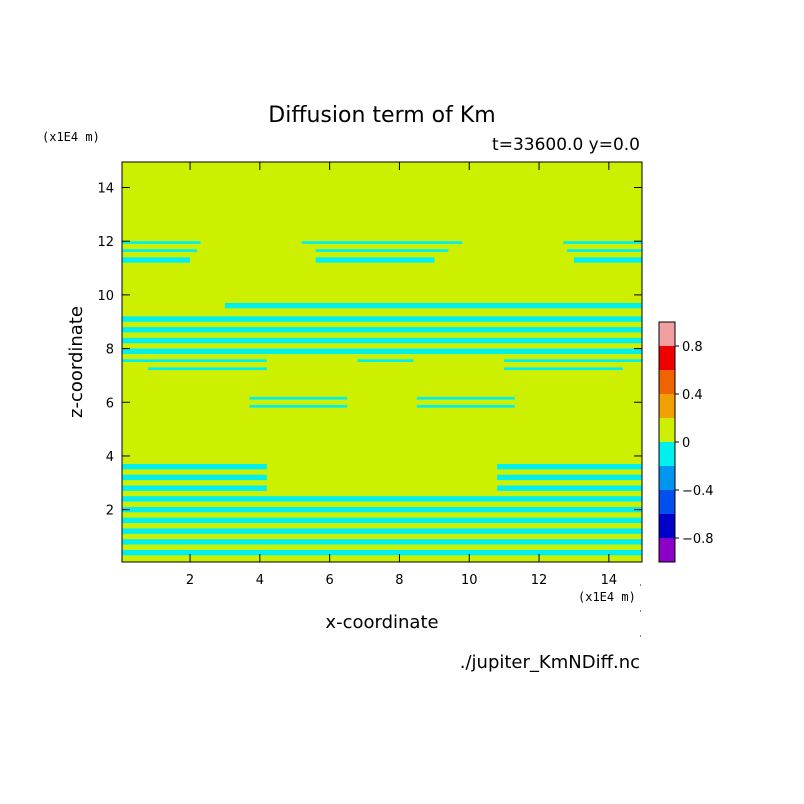  What do you see at coordinates (381, 115) in the screenshot?
I see `chart-title: Diffusion term of Km` at bounding box center [381, 115].